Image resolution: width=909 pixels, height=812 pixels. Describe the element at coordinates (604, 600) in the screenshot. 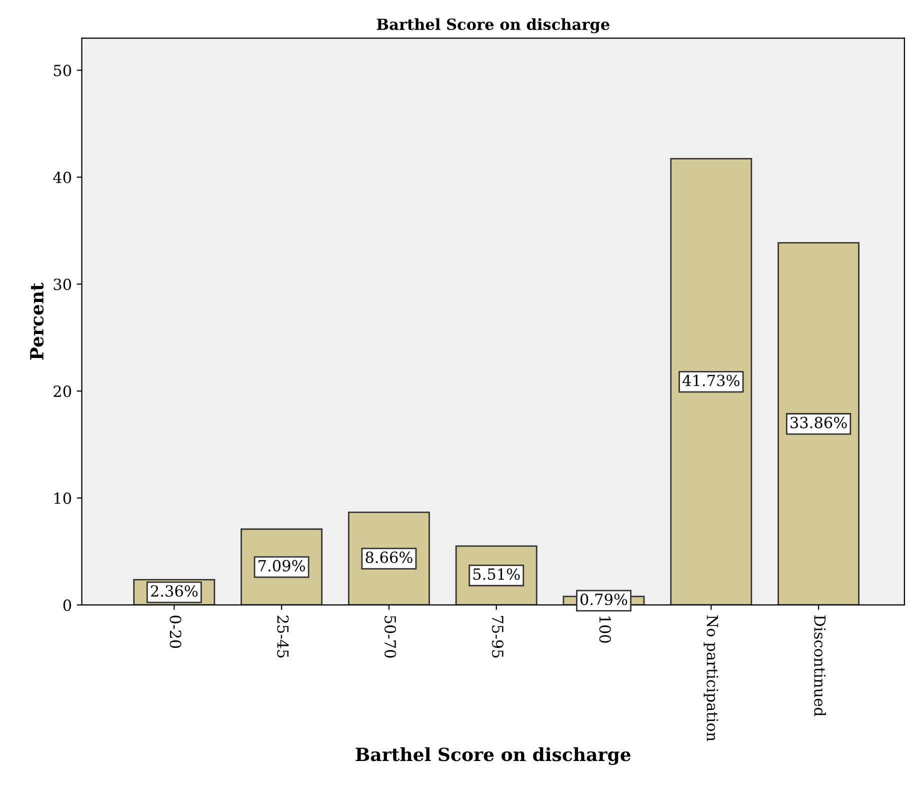

I see `data-label: 0.79%` at that location.